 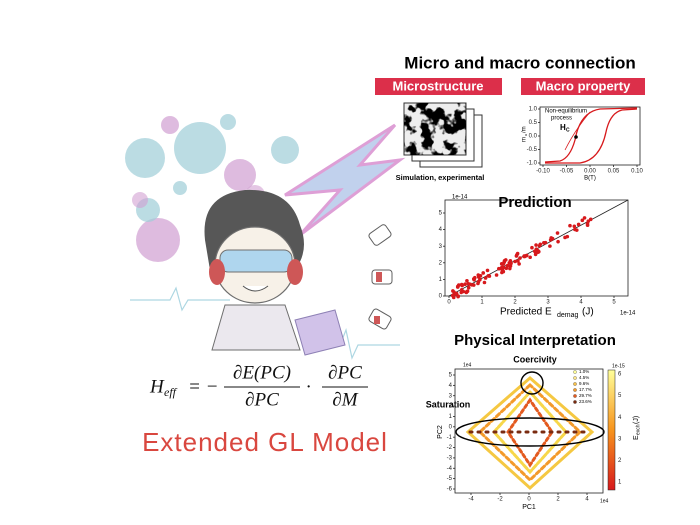 I want to click on legend-label: 4.5%, so click(x=584, y=377).